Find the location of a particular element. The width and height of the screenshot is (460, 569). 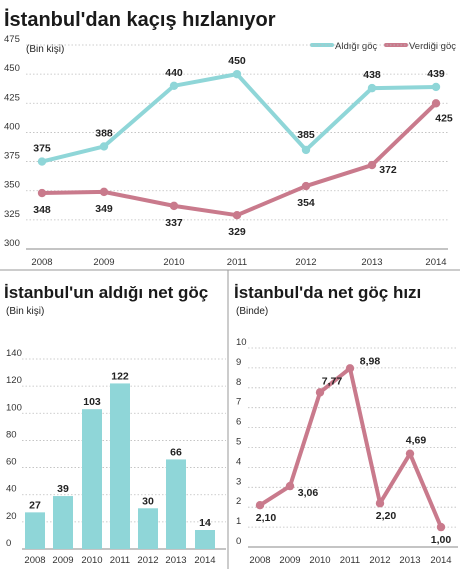

chart3-data-labels: 2,10 3,06 7,77 8,98 2,20 4,69 1,00 is located at coordinates (354, 450).